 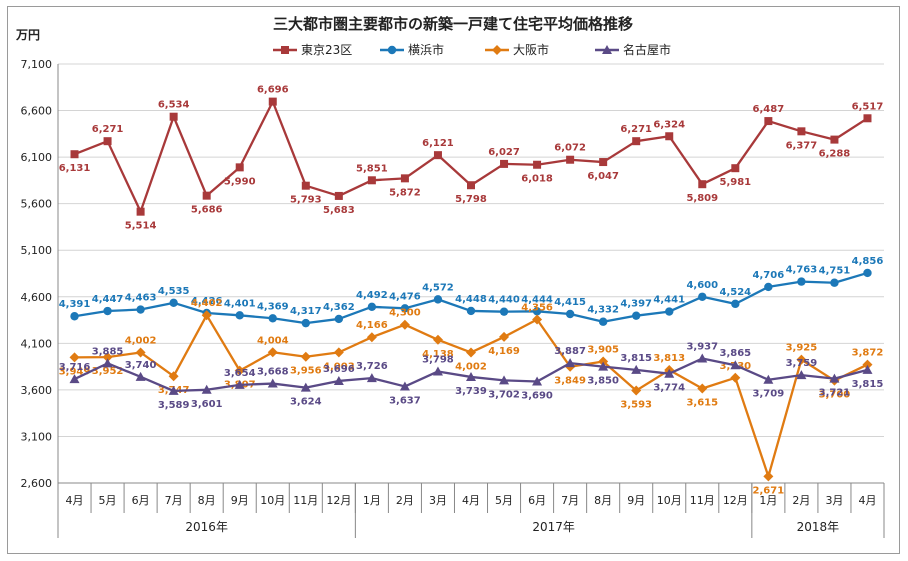 What do you see at coordinates (537, 307) in the screenshot?
I see `data-label: 4,356` at bounding box center [537, 307].